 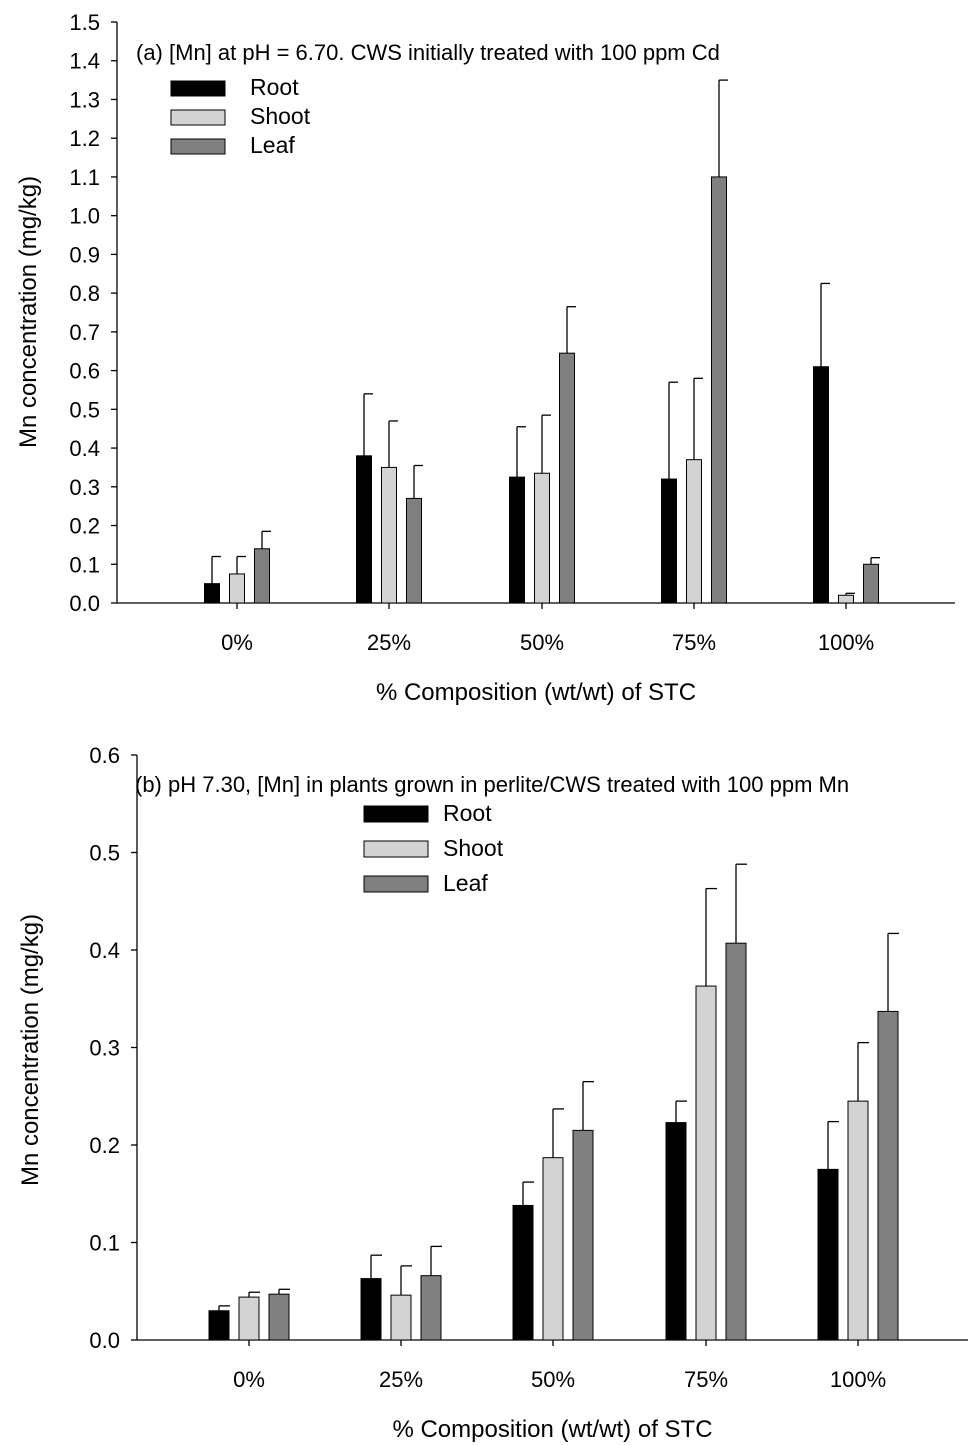 What do you see at coordinates (84, 216) in the screenshot?
I see `y-tick-label: 1.0` at bounding box center [84, 216].